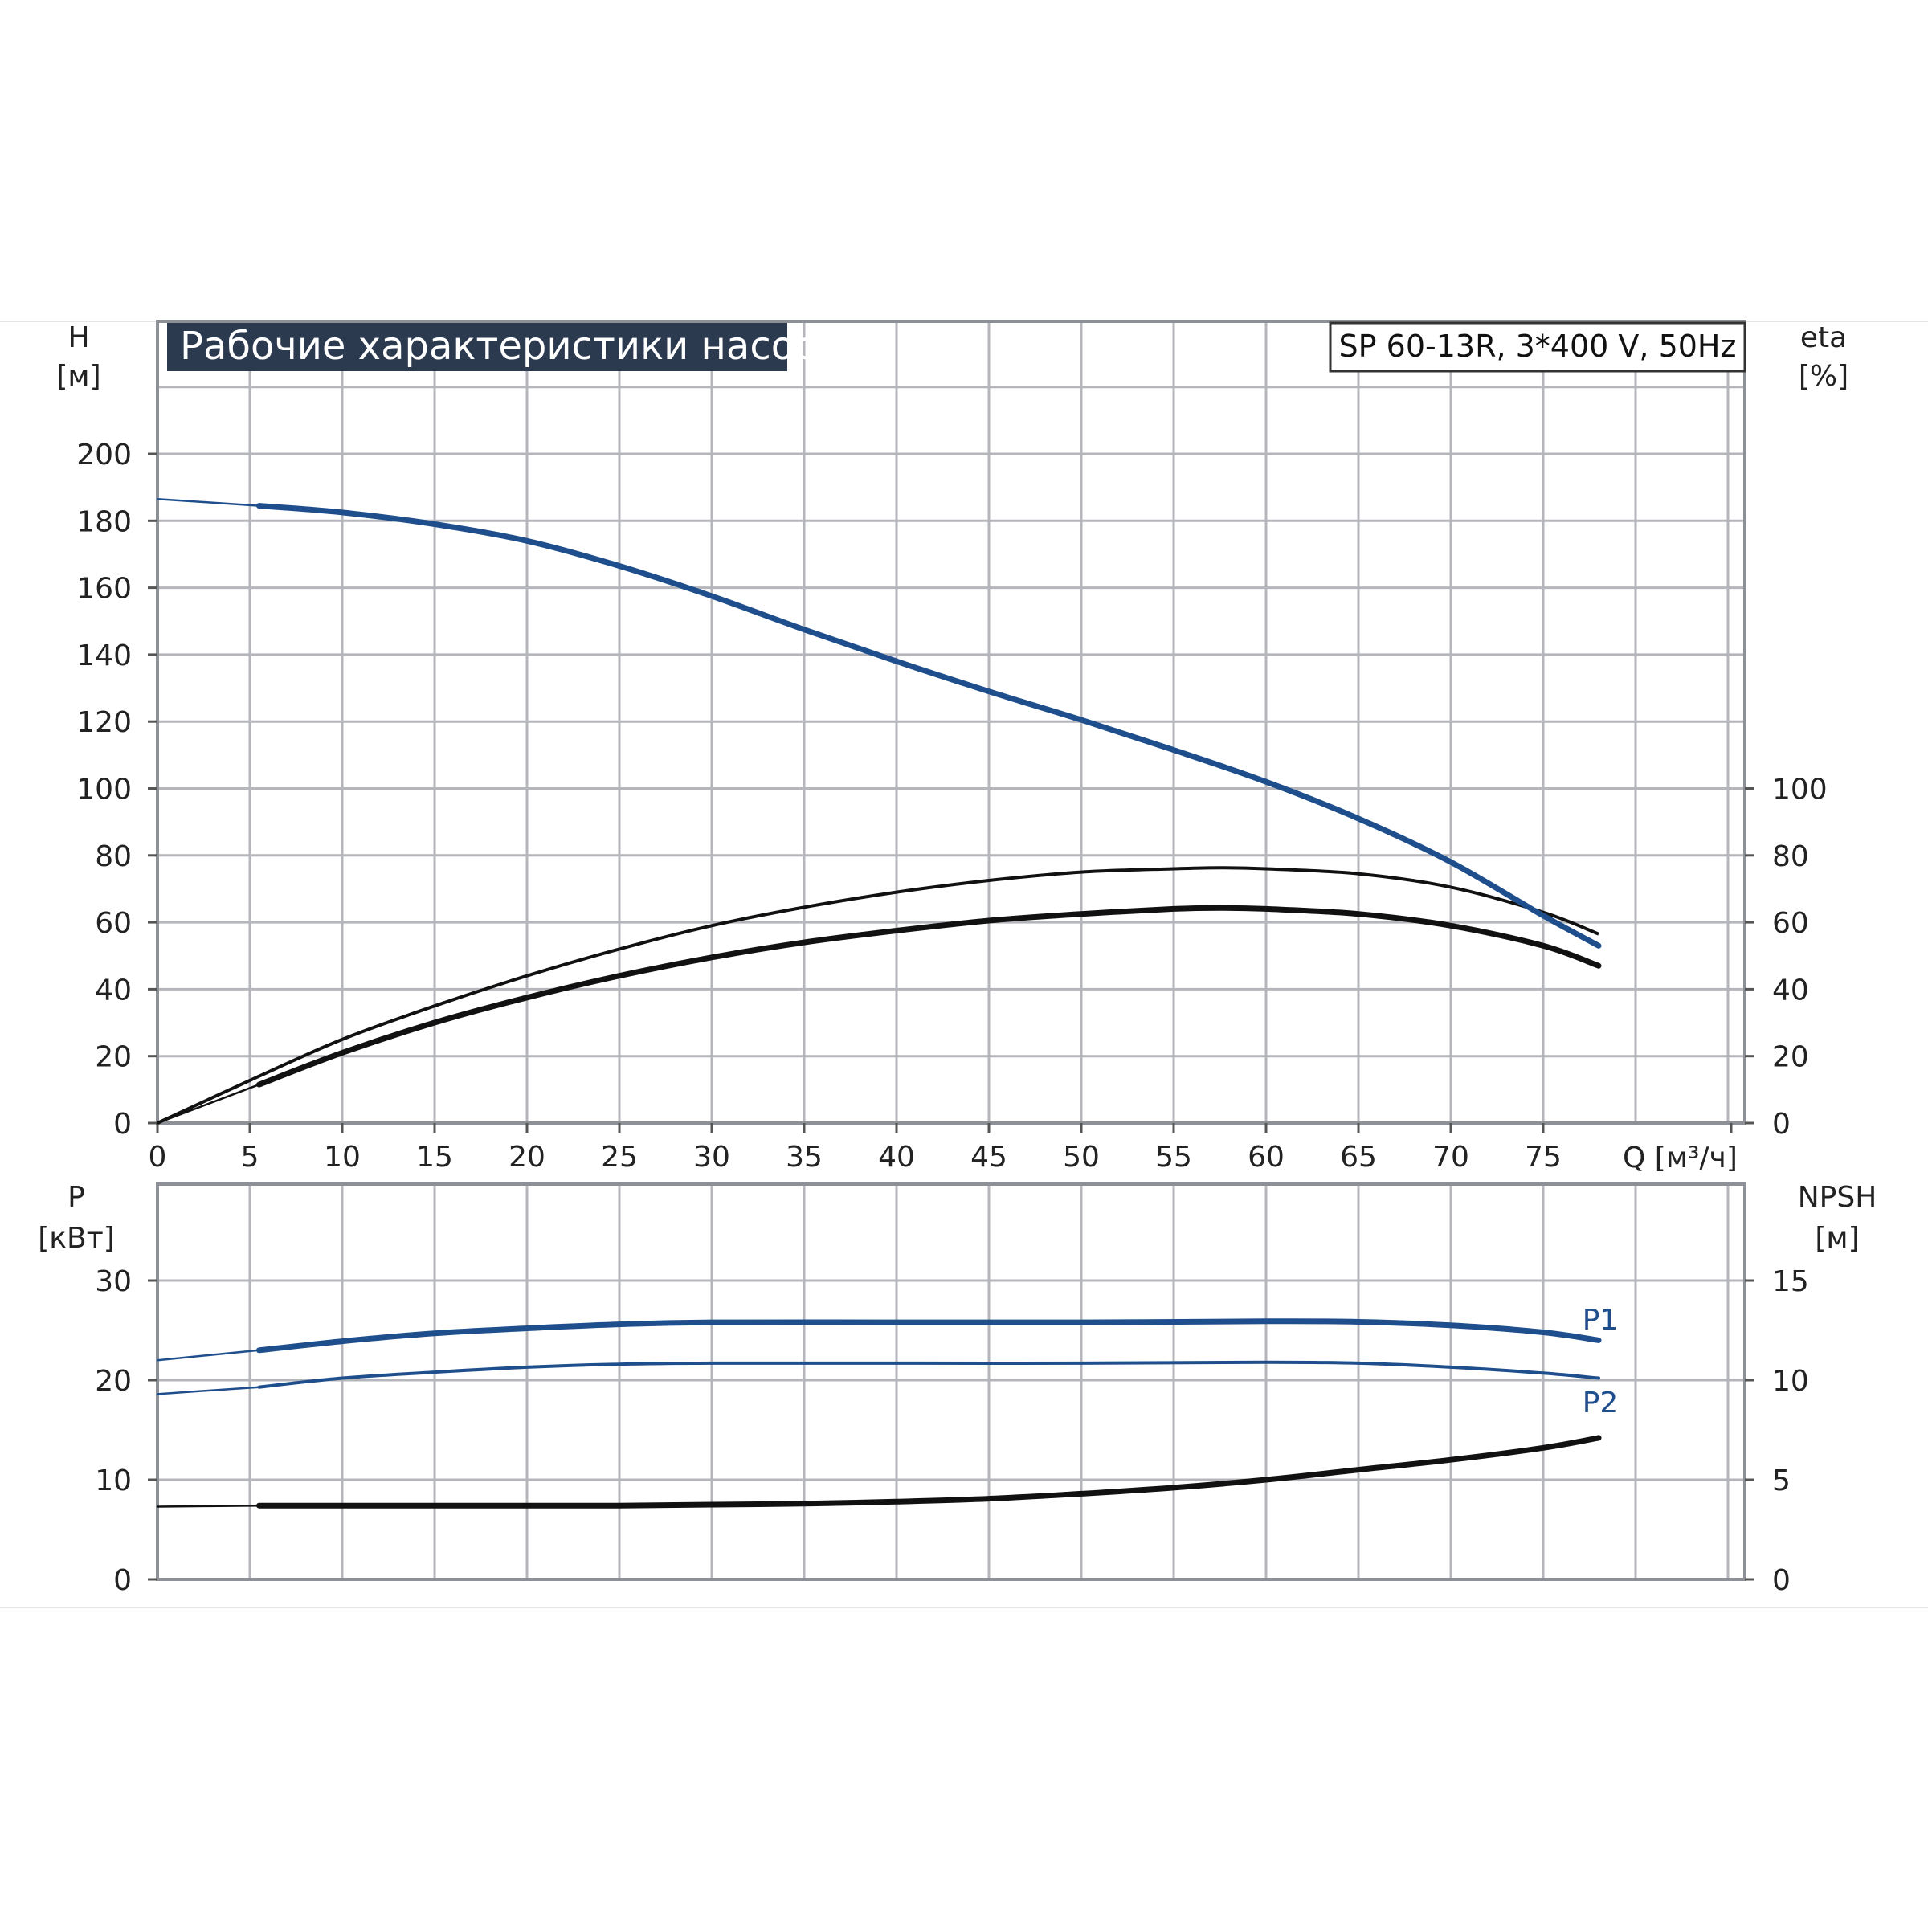  Describe the element at coordinates (104, 590) in the screenshot. I see `y-left-tick-label: 160` at that location.